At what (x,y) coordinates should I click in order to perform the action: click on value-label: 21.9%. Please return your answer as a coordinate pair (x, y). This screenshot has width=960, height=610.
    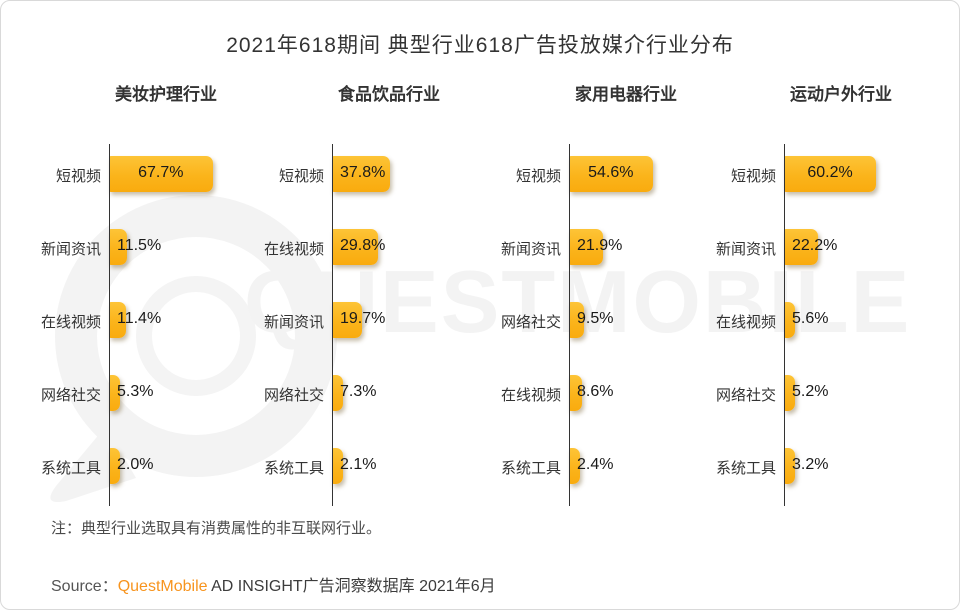
    Looking at the image, I should click on (600, 245).